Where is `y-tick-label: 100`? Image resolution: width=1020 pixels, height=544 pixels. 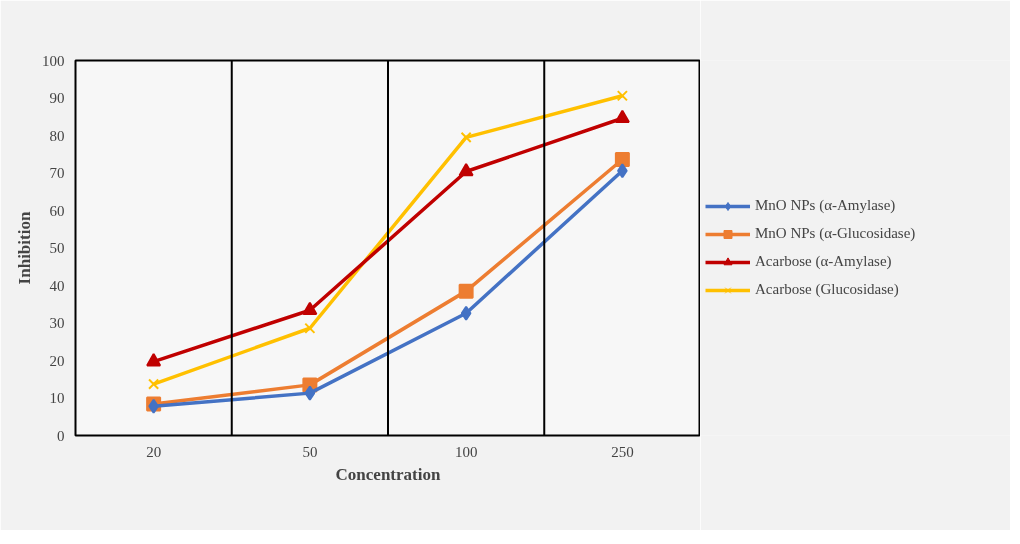
y-tick-label: 100 is located at coordinates (53, 60).